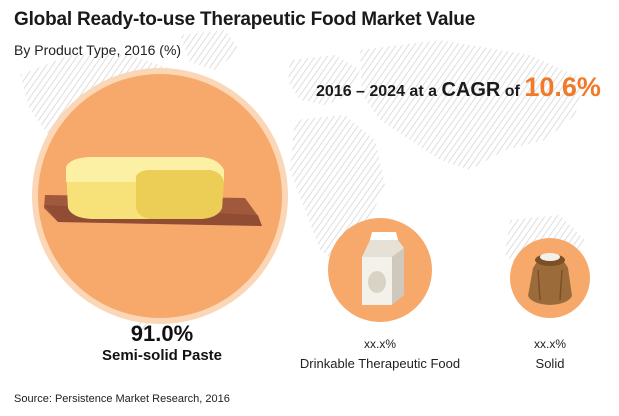 Image resolution: width=619 pixels, height=416 pixels. Describe the element at coordinates (472, 105) in the screenshot. I see `map-asia` at that location.